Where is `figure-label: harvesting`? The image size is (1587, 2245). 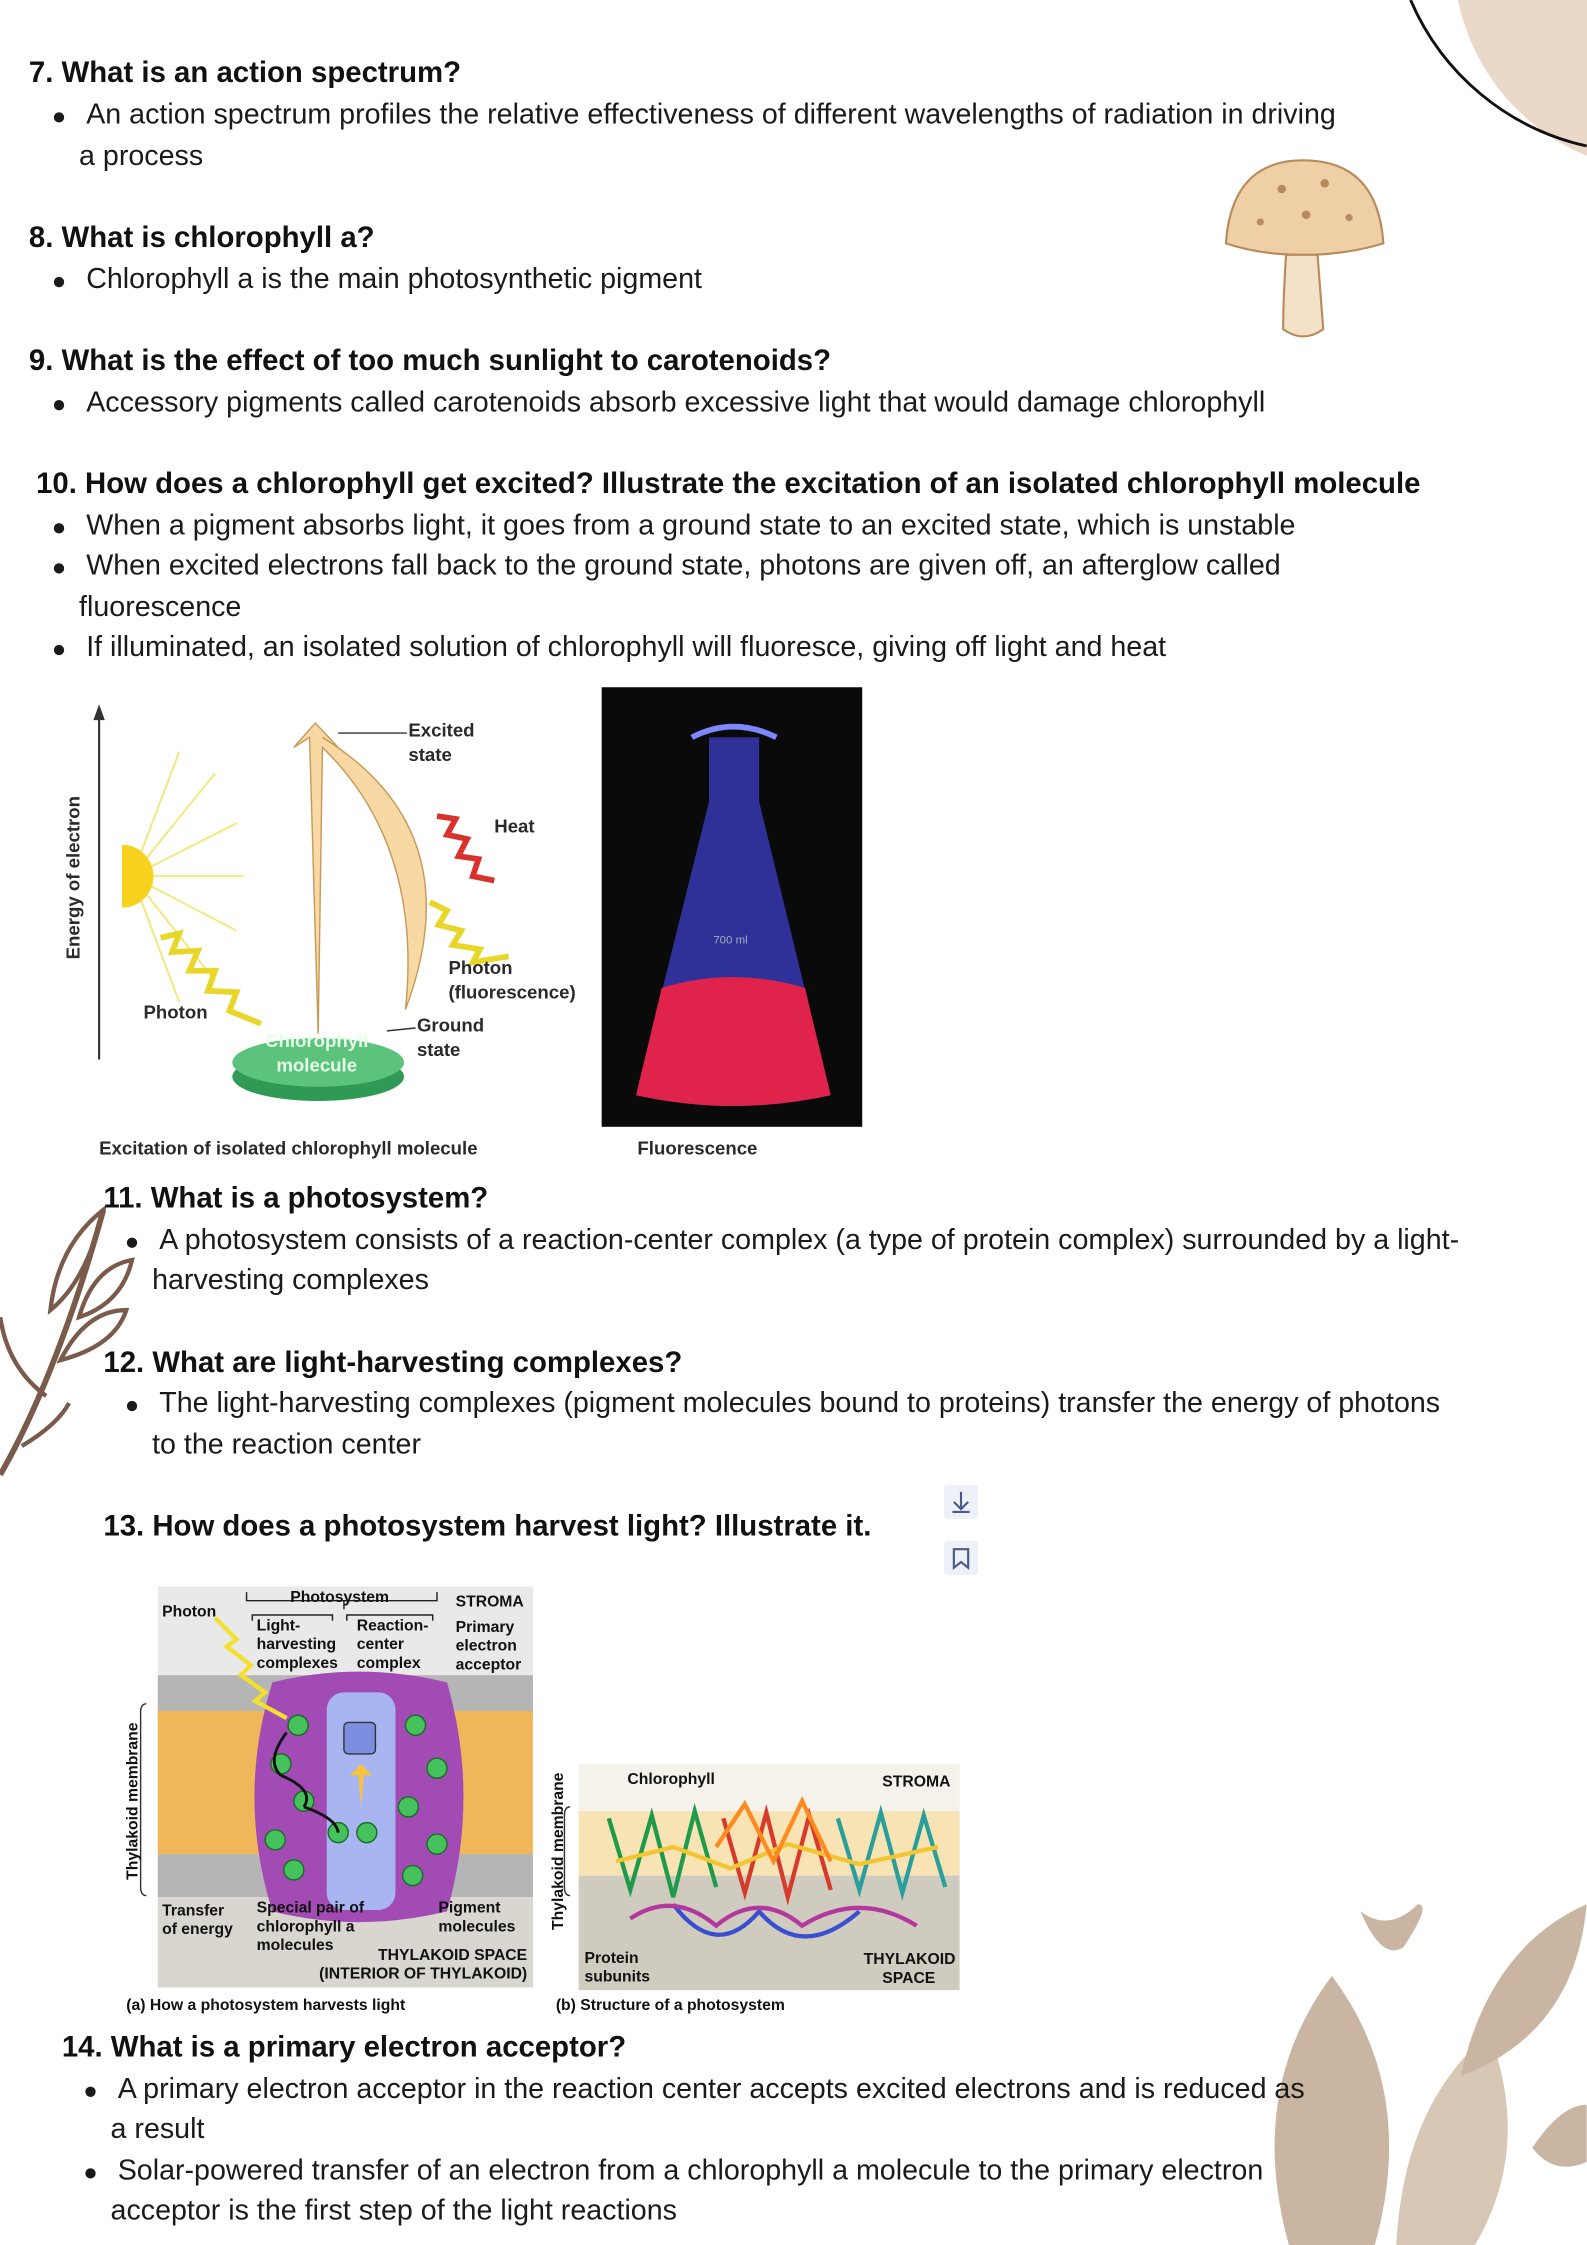 figure-label: harvesting is located at coordinates (297, 1644).